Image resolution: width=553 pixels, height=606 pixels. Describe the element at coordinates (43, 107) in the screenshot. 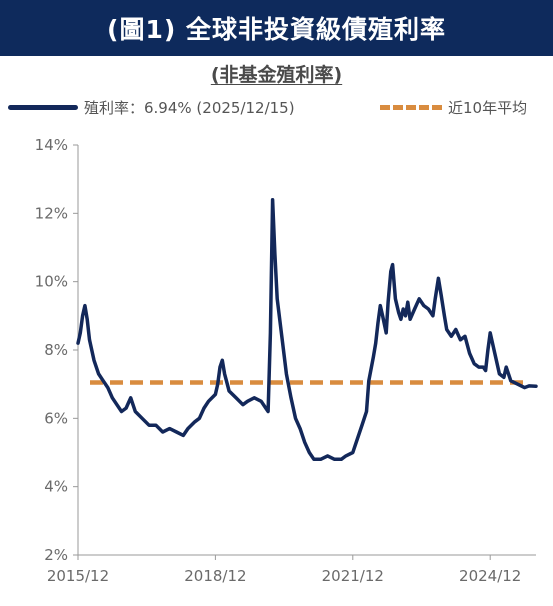

I see `legend-swatch-solid` at that location.